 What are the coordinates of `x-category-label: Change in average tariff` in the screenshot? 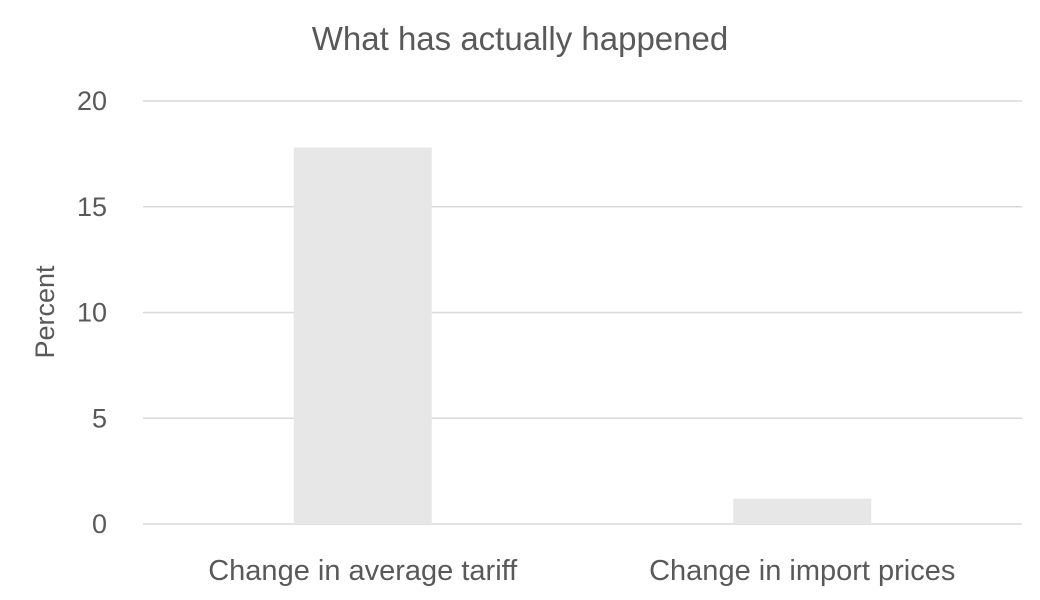 It's located at (363, 571).